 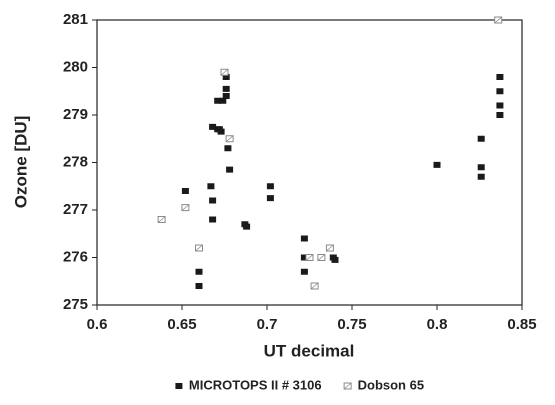 I want to click on x-tick-label: 0.6, so click(x=97, y=324).